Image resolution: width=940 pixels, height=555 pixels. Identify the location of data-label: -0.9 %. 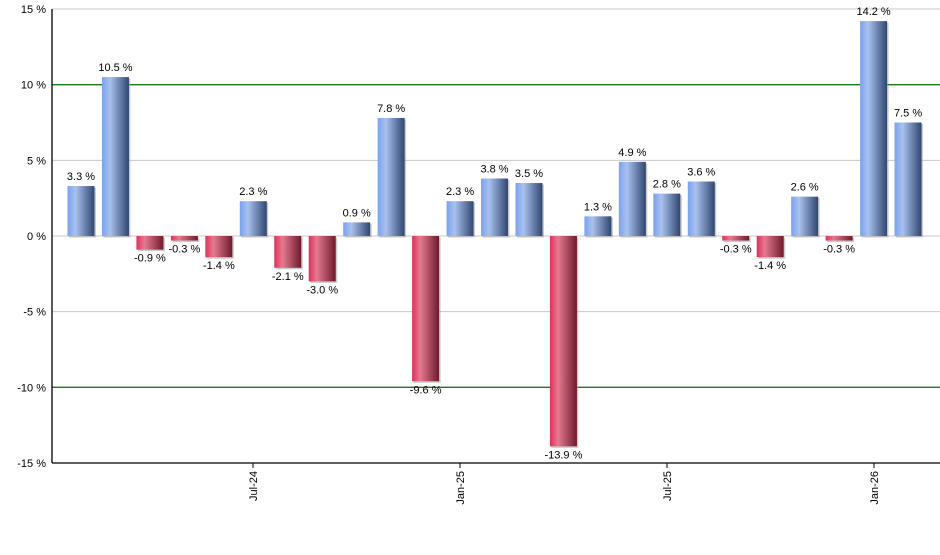
(150, 259).